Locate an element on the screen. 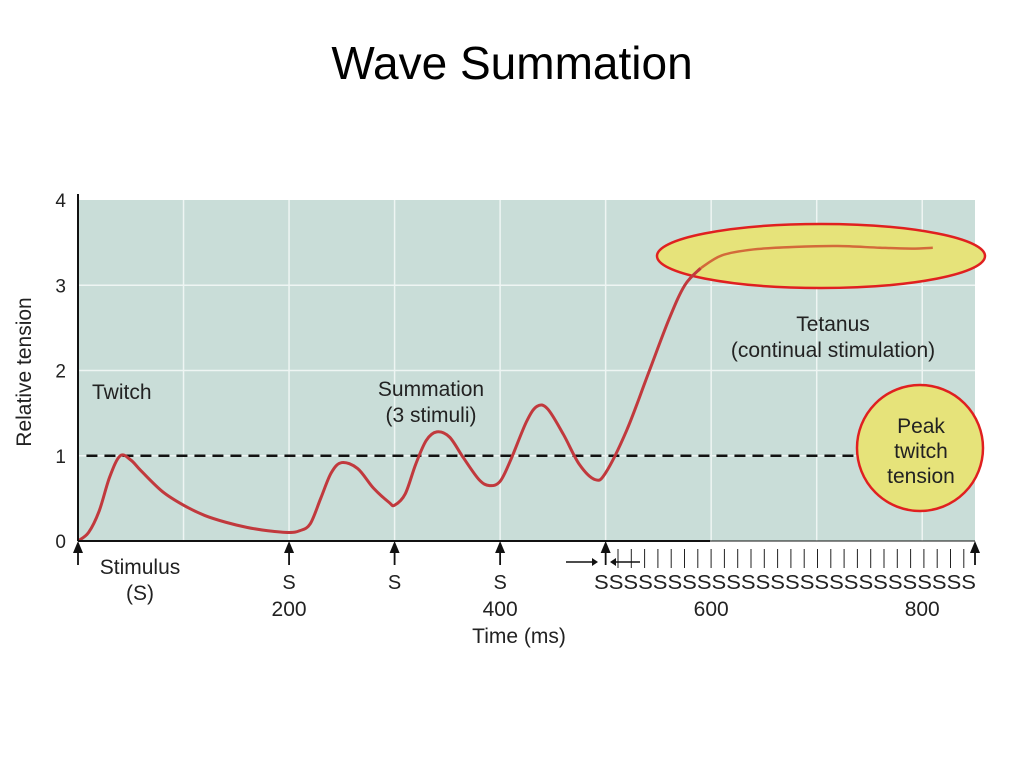  x-tick-label: 400 is located at coordinates (500, 609).